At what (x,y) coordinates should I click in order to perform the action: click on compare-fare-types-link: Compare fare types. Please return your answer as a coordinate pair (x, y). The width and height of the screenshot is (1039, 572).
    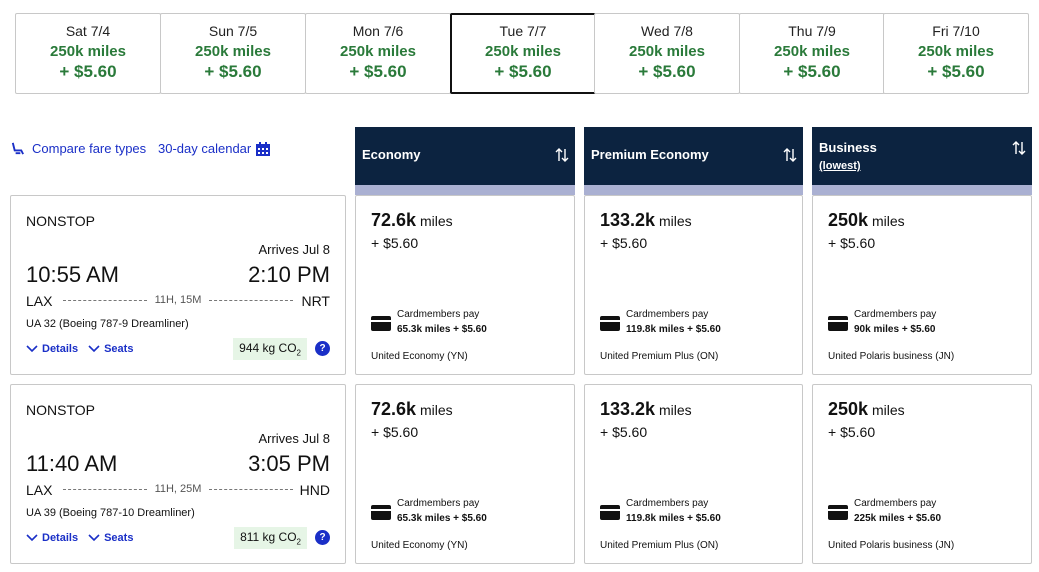
    Looking at the image, I should click on (78, 148).